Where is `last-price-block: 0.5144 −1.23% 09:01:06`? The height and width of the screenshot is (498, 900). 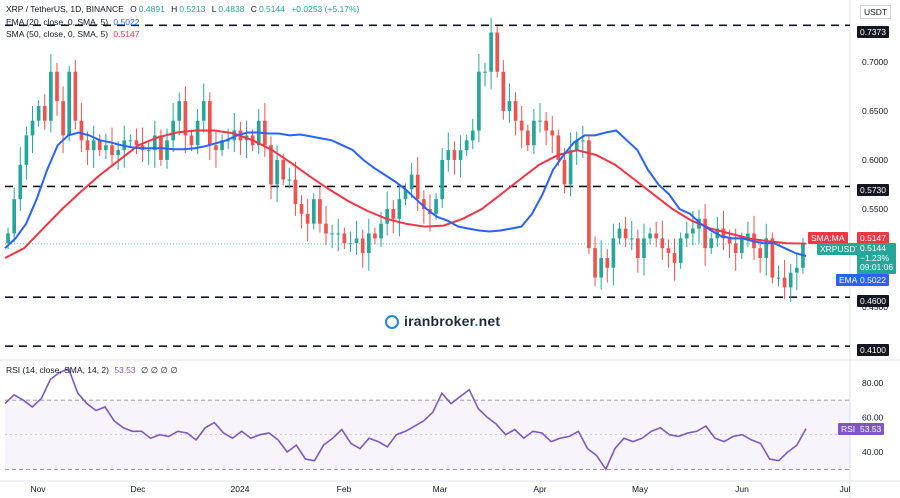
last-price-block: 0.5144 −1.23% 09:01:06 is located at coordinates (877, 258).